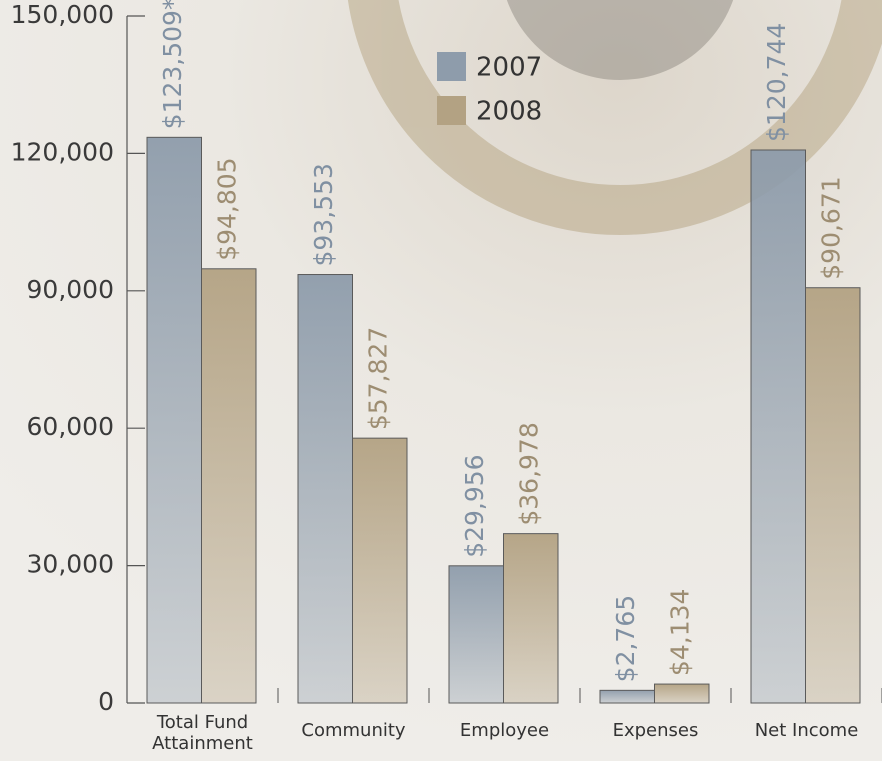  I want to click on y-tick-label: 0, so click(106, 701).